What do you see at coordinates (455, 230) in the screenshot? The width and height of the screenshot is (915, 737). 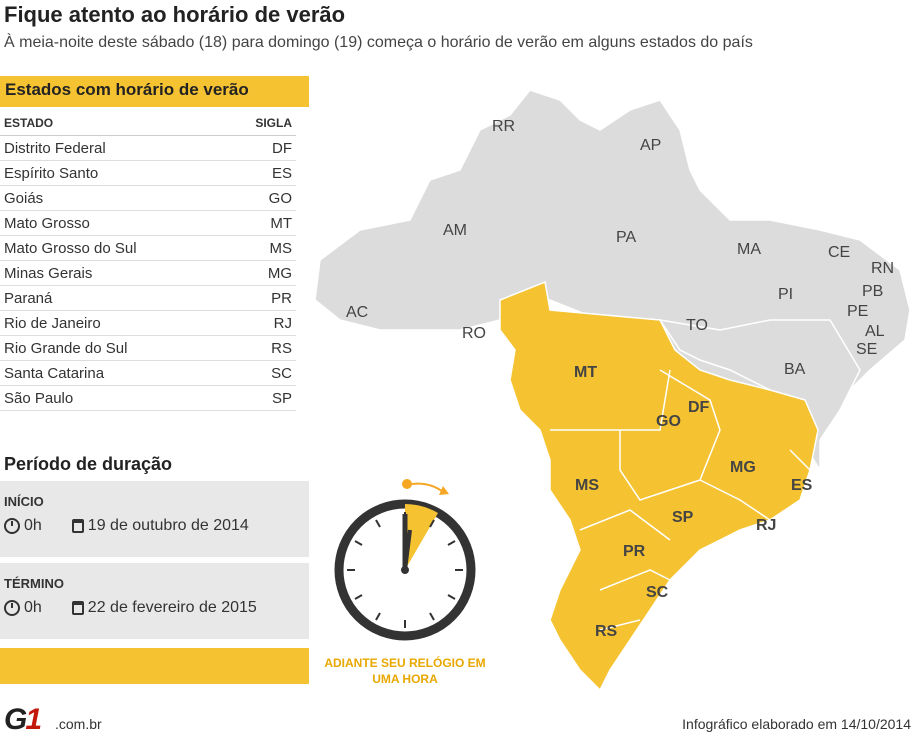 I see `map-label-am: AM` at bounding box center [455, 230].